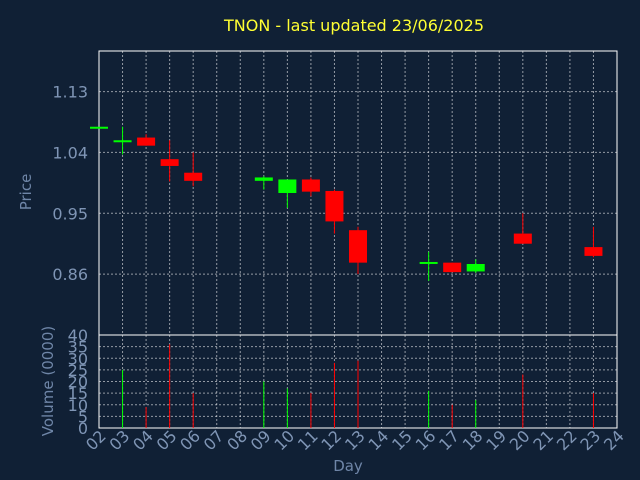 This screenshot has height=480, width=640. I want to click on volume-tick-label: 5, so click(83, 416).